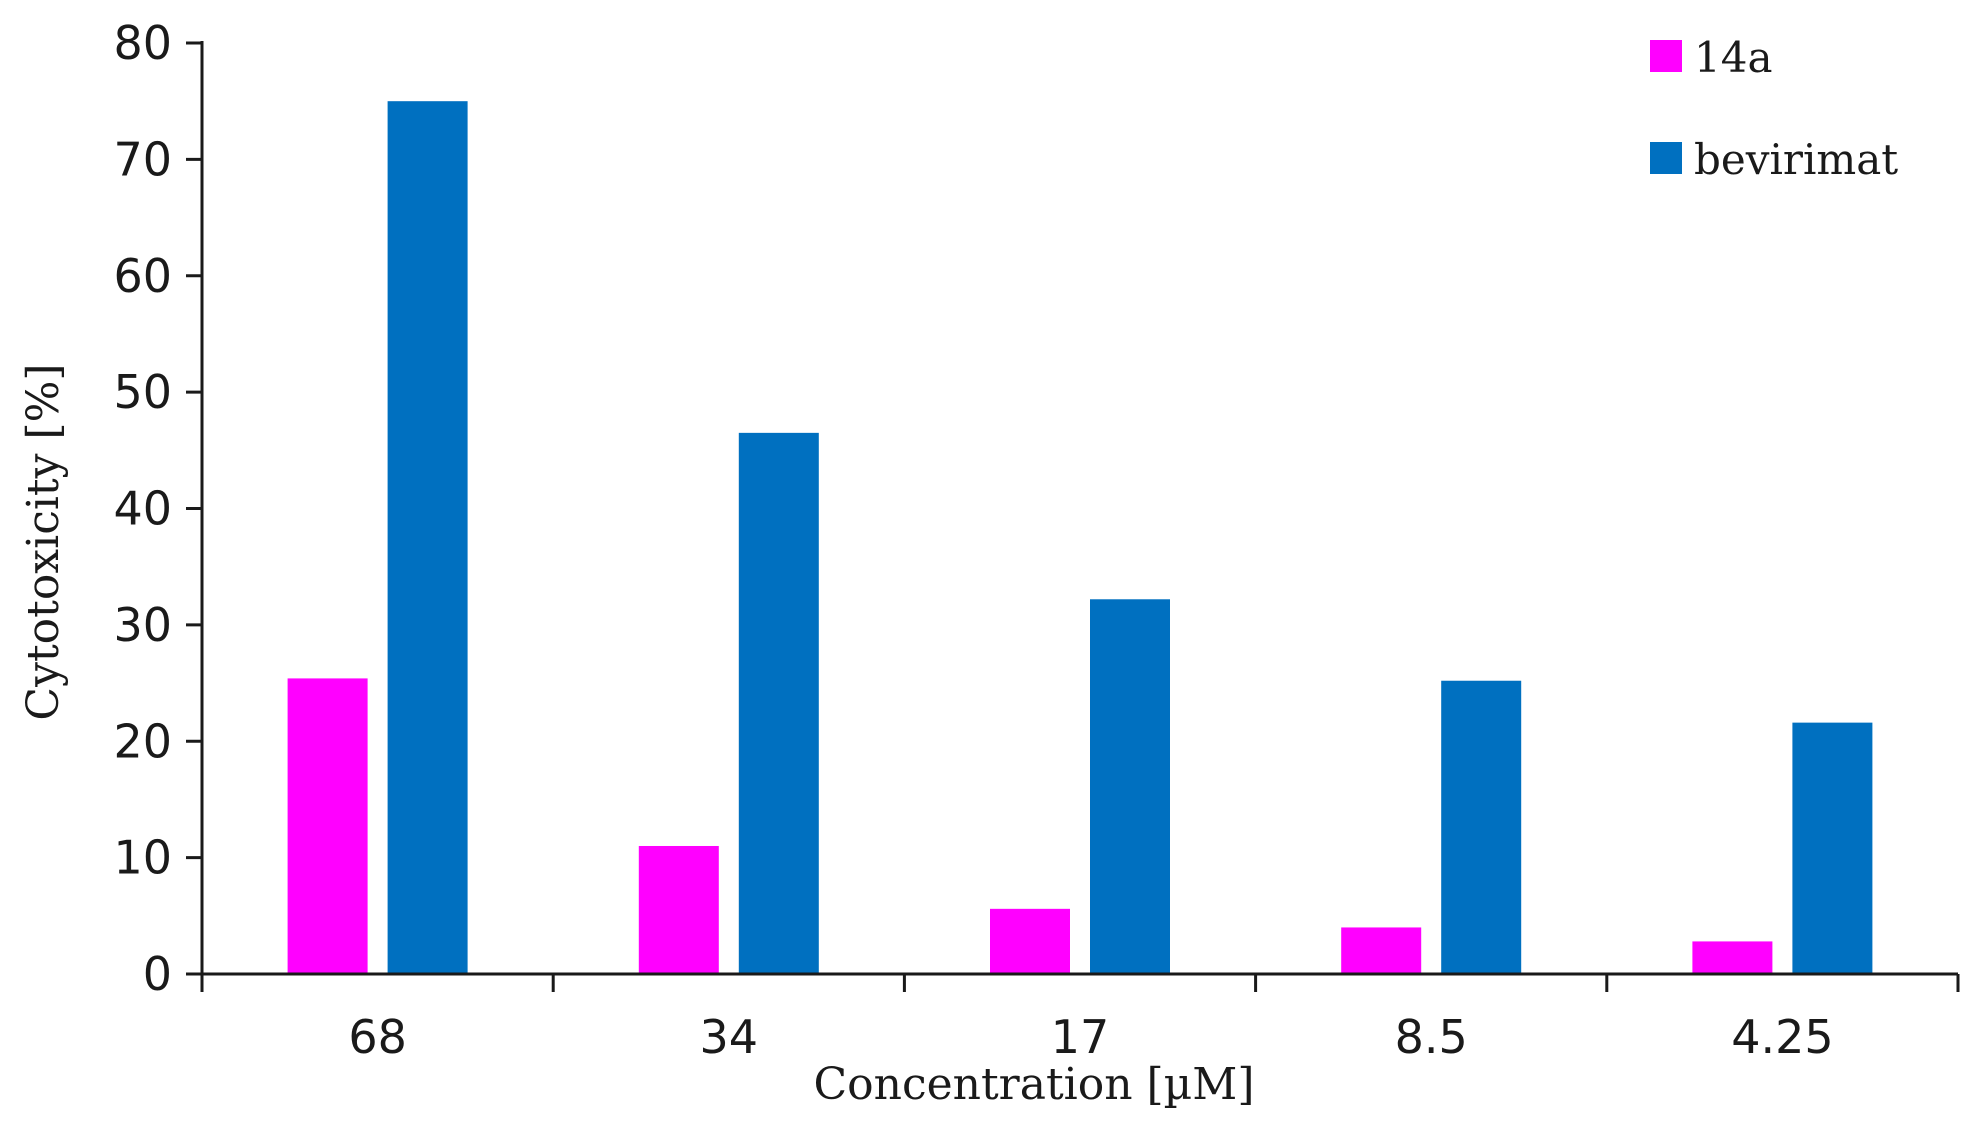 Image resolution: width=1972 pixels, height=1124 pixels. What do you see at coordinates (377, 1037) in the screenshot?
I see `x-tick-label: 68` at bounding box center [377, 1037].